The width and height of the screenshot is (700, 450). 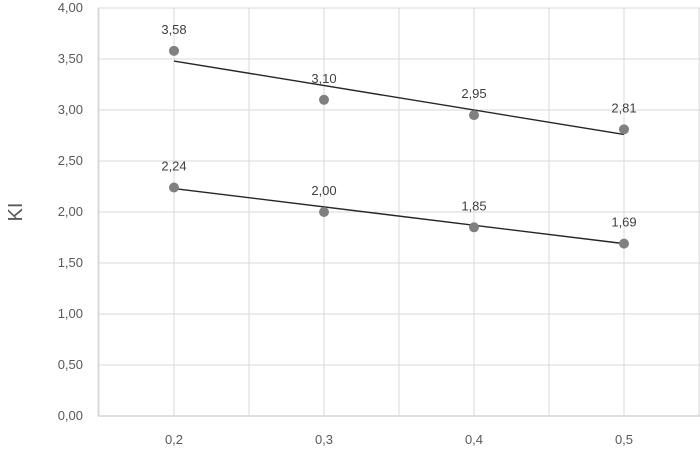 I want to click on series-2: 2,24 2,00 1,85 1,69, so click(x=399, y=204).